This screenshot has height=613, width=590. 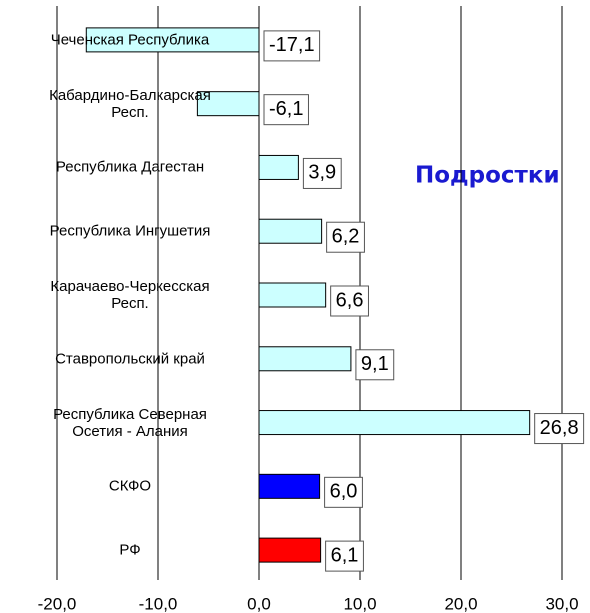 What do you see at coordinates (158, 603) in the screenshot?
I see `x-tick-label: -10,0` at bounding box center [158, 603].